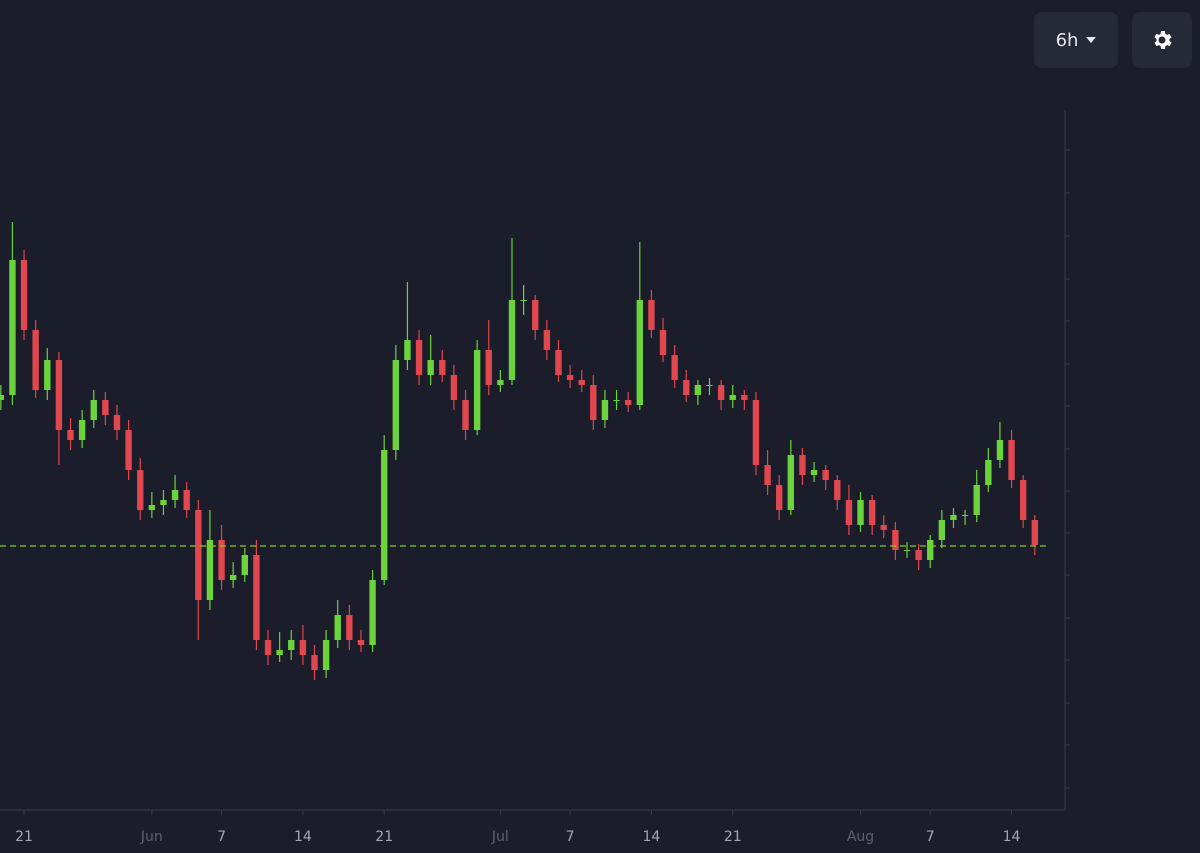  Describe the element at coordinates (1067, 40) in the screenshot. I see `interval-label: 6h` at that location.